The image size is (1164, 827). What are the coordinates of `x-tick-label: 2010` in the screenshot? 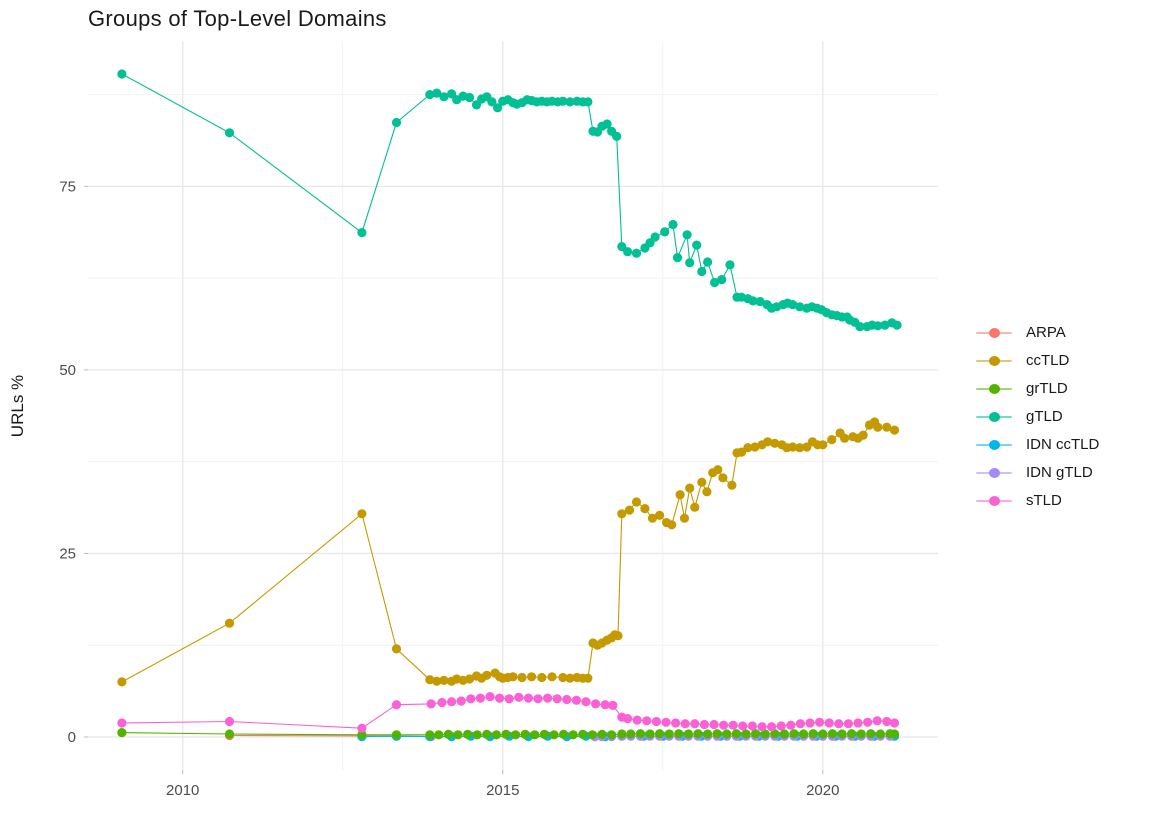 It's located at (182, 790).